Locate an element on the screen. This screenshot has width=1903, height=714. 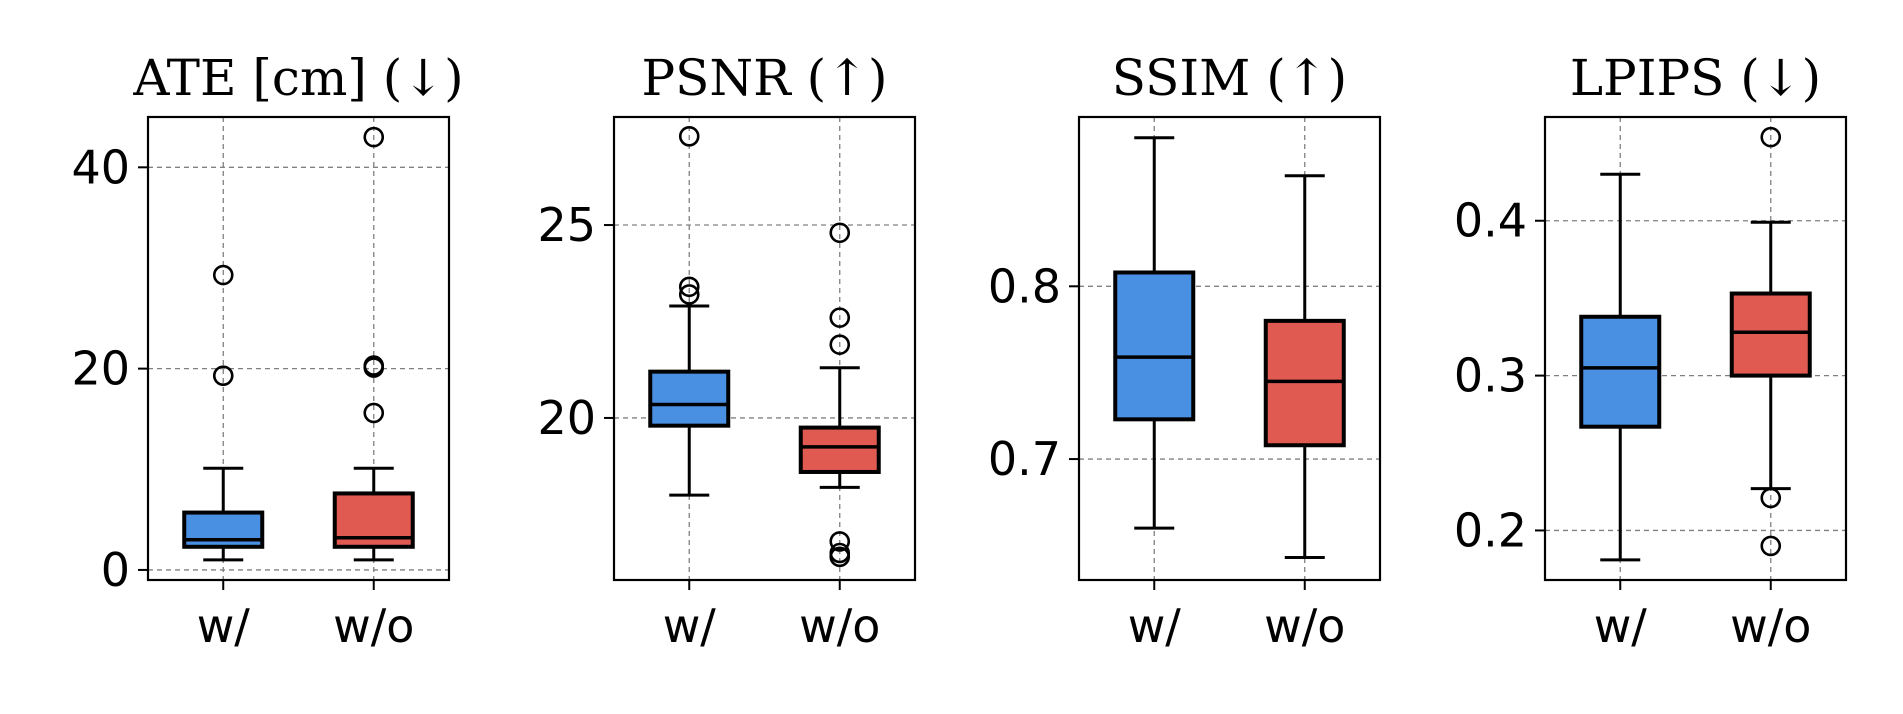
y-tick-label: 40 is located at coordinates (100, 167).